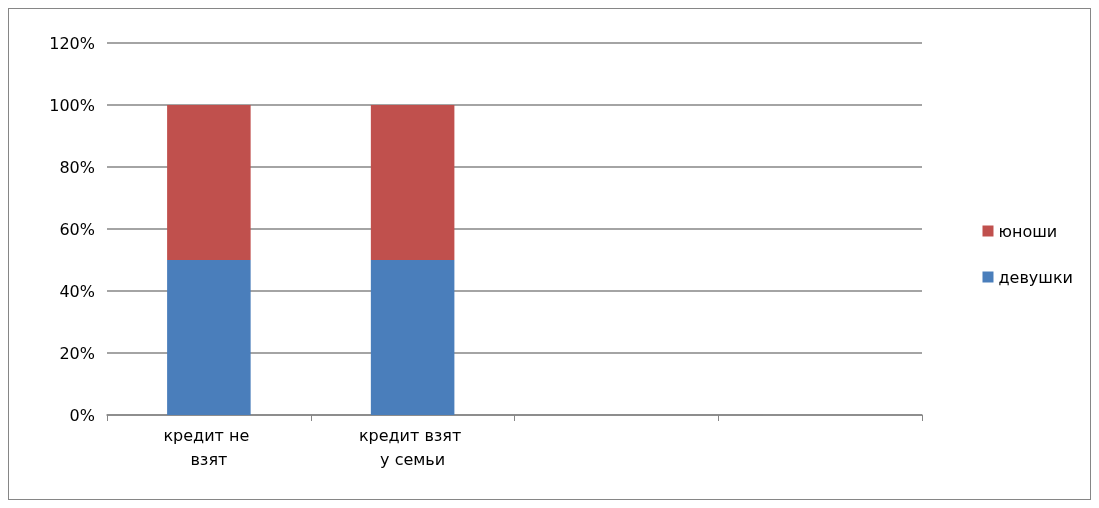 Image resolution: width=1099 pixels, height=508 pixels. What do you see at coordinates (412, 447) in the screenshot?
I see `x-tick-label: кредит взят у семьи` at bounding box center [412, 447].